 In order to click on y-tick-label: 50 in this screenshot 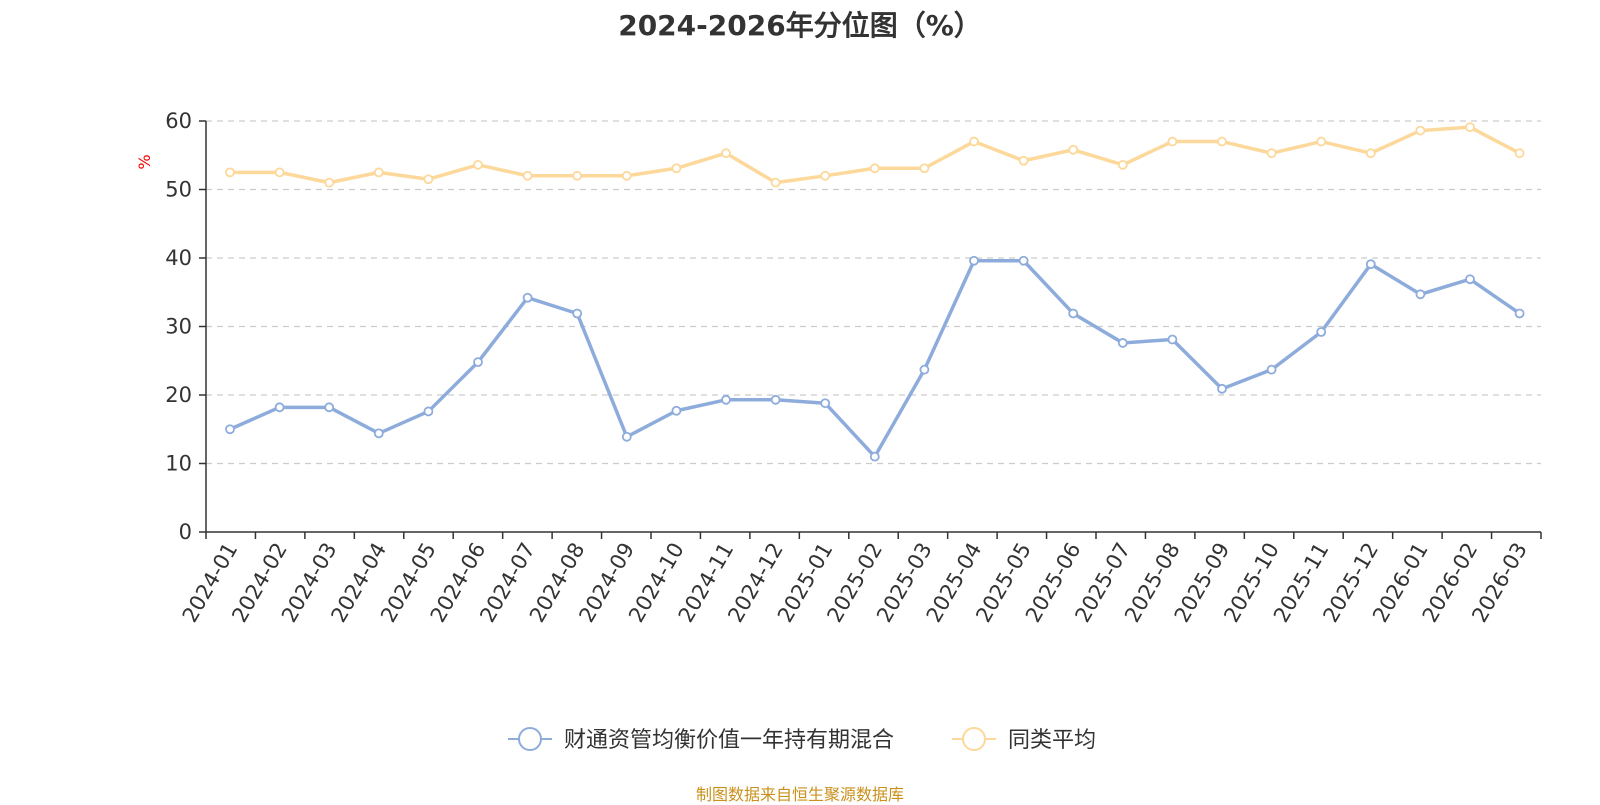, I will do `click(178, 190)`.